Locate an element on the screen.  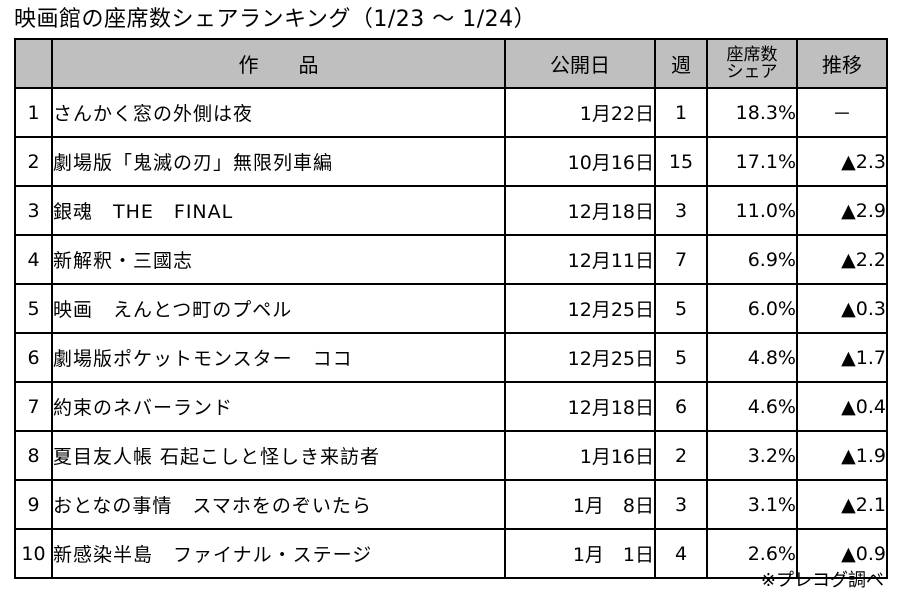
share-cell: 6.0% is located at coordinates (752, 308).